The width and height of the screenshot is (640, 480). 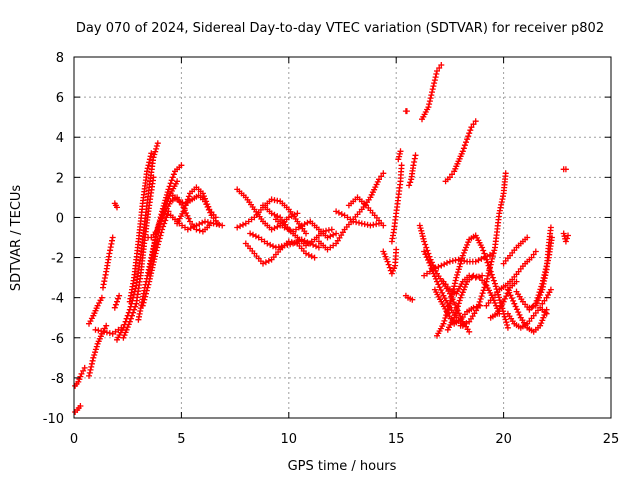 What do you see at coordinates (60, 58) in the screenshot?
I see `y-tick-label: 8` at bounding box center [60, 58].